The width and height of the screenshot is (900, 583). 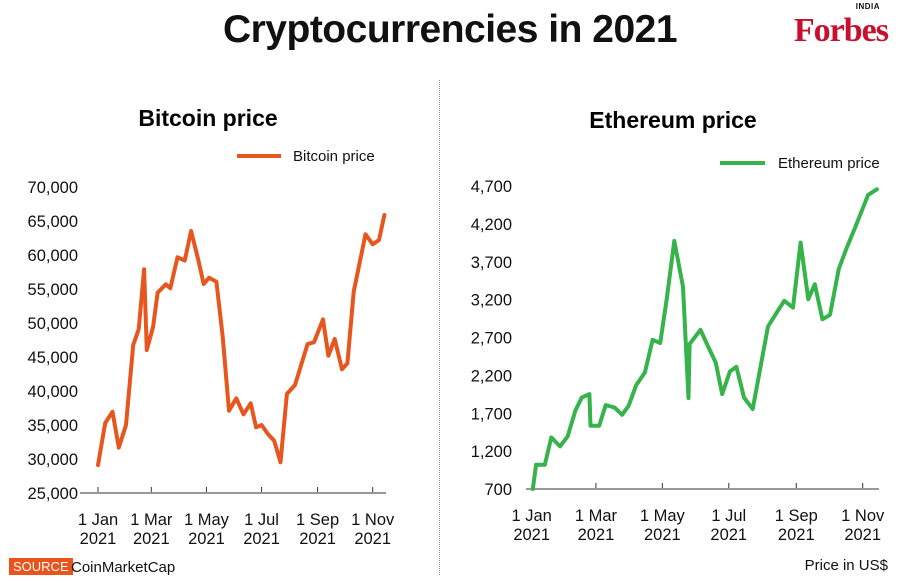 What do you see at coordinates (53, 460) in the screenshot?
I see `y-tick-label: 30,000` at bounding box center [53, 460].